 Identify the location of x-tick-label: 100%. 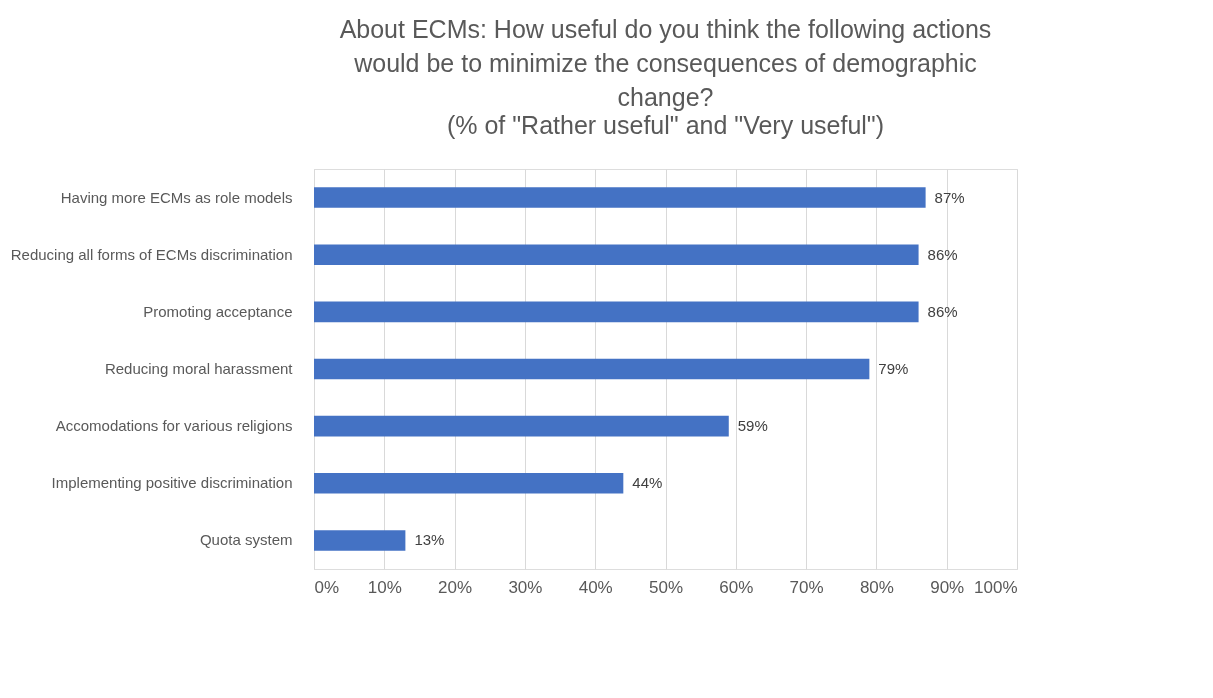
(996, 587).